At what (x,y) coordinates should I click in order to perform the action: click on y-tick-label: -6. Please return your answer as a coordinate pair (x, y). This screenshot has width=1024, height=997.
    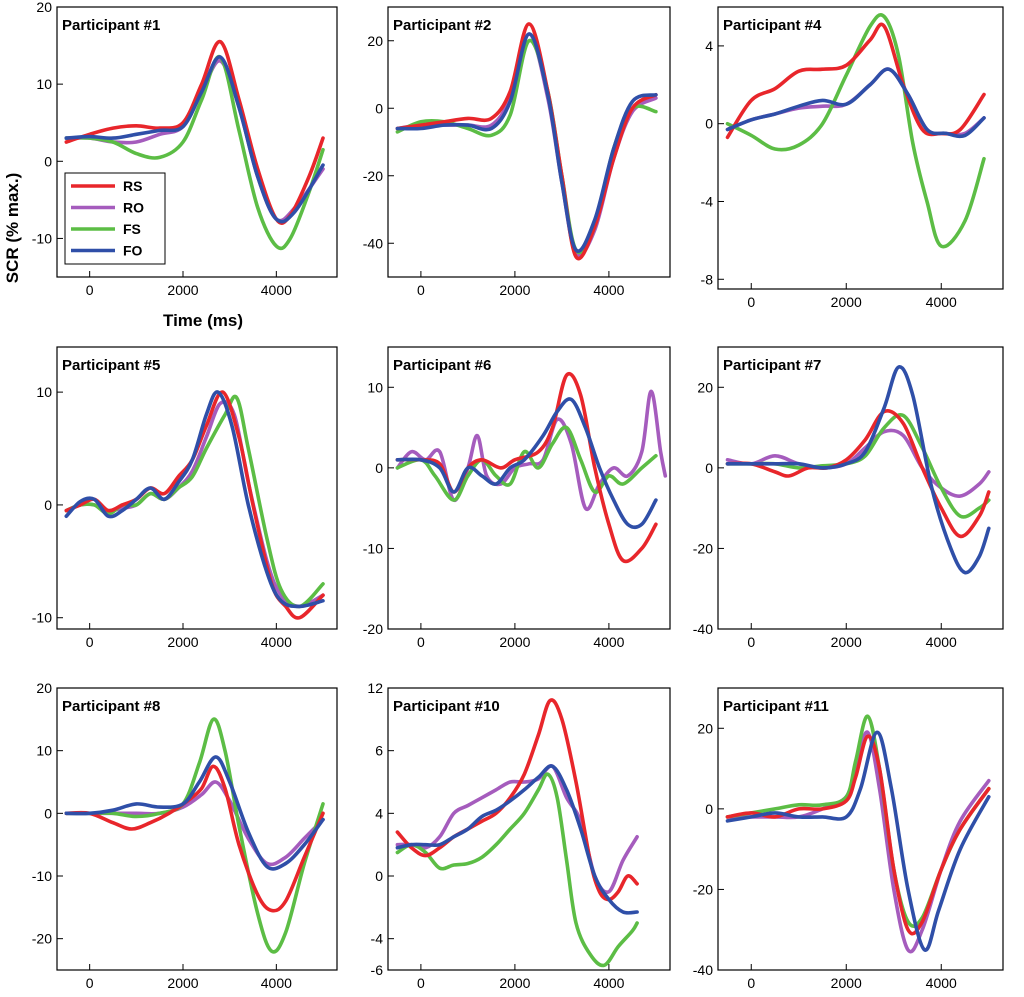
    Looking at the image, I should click on (377, 970).